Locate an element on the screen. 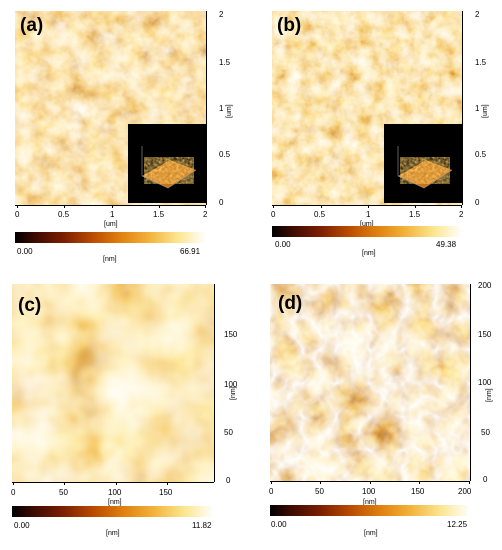 The height and width of the screenshot is (550, 502). colorbar-max-a: 66.91 is located at coordinates (190, 251).